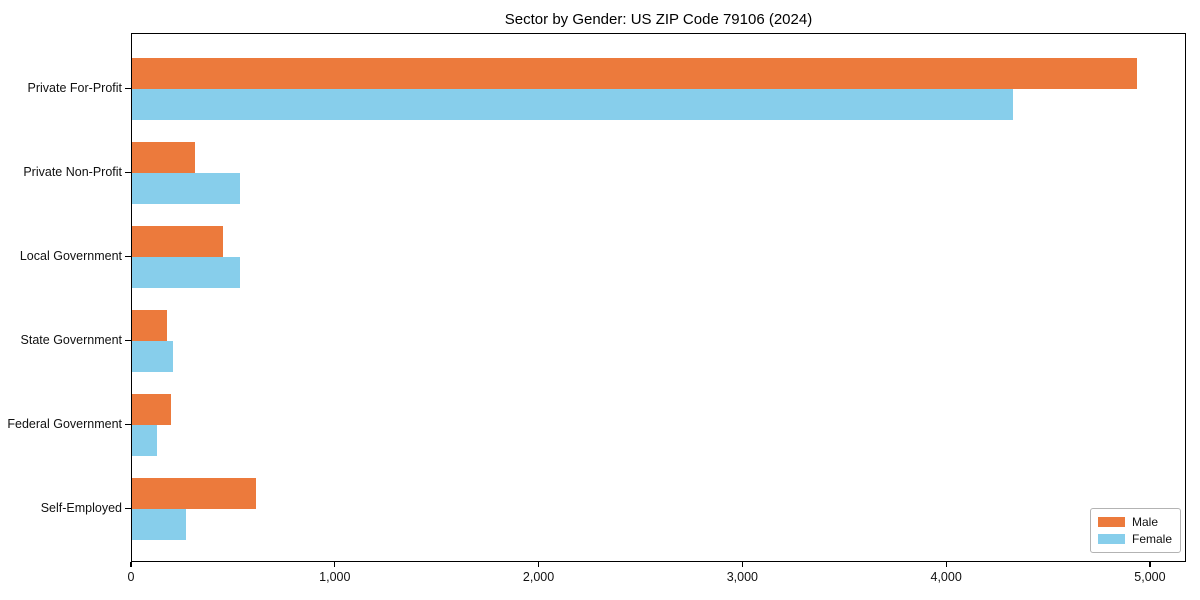  I want to click on y-axis-label: Private For-Profit, so click(74, 88).